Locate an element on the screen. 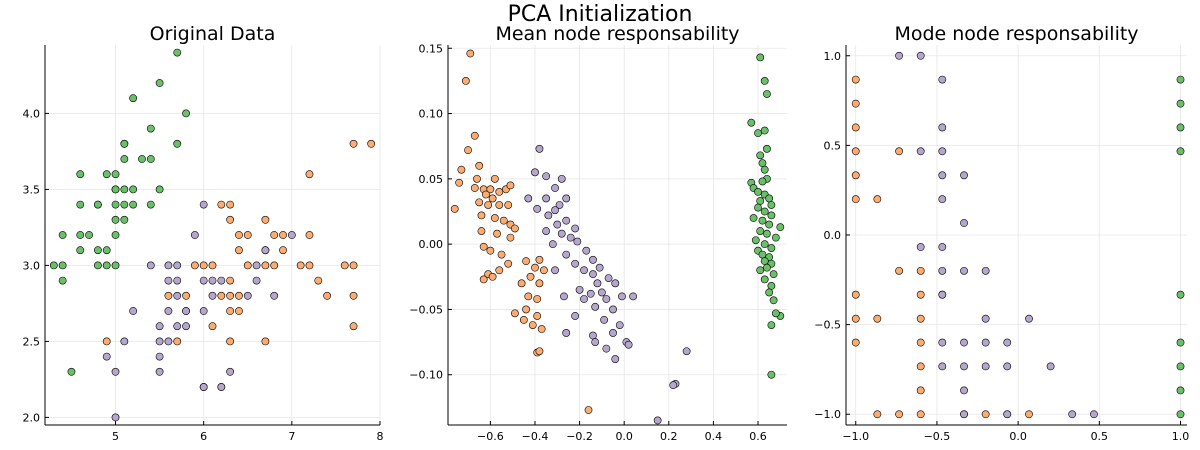  x-tick-label: 0.0 is located at coordinates (1018, 436).